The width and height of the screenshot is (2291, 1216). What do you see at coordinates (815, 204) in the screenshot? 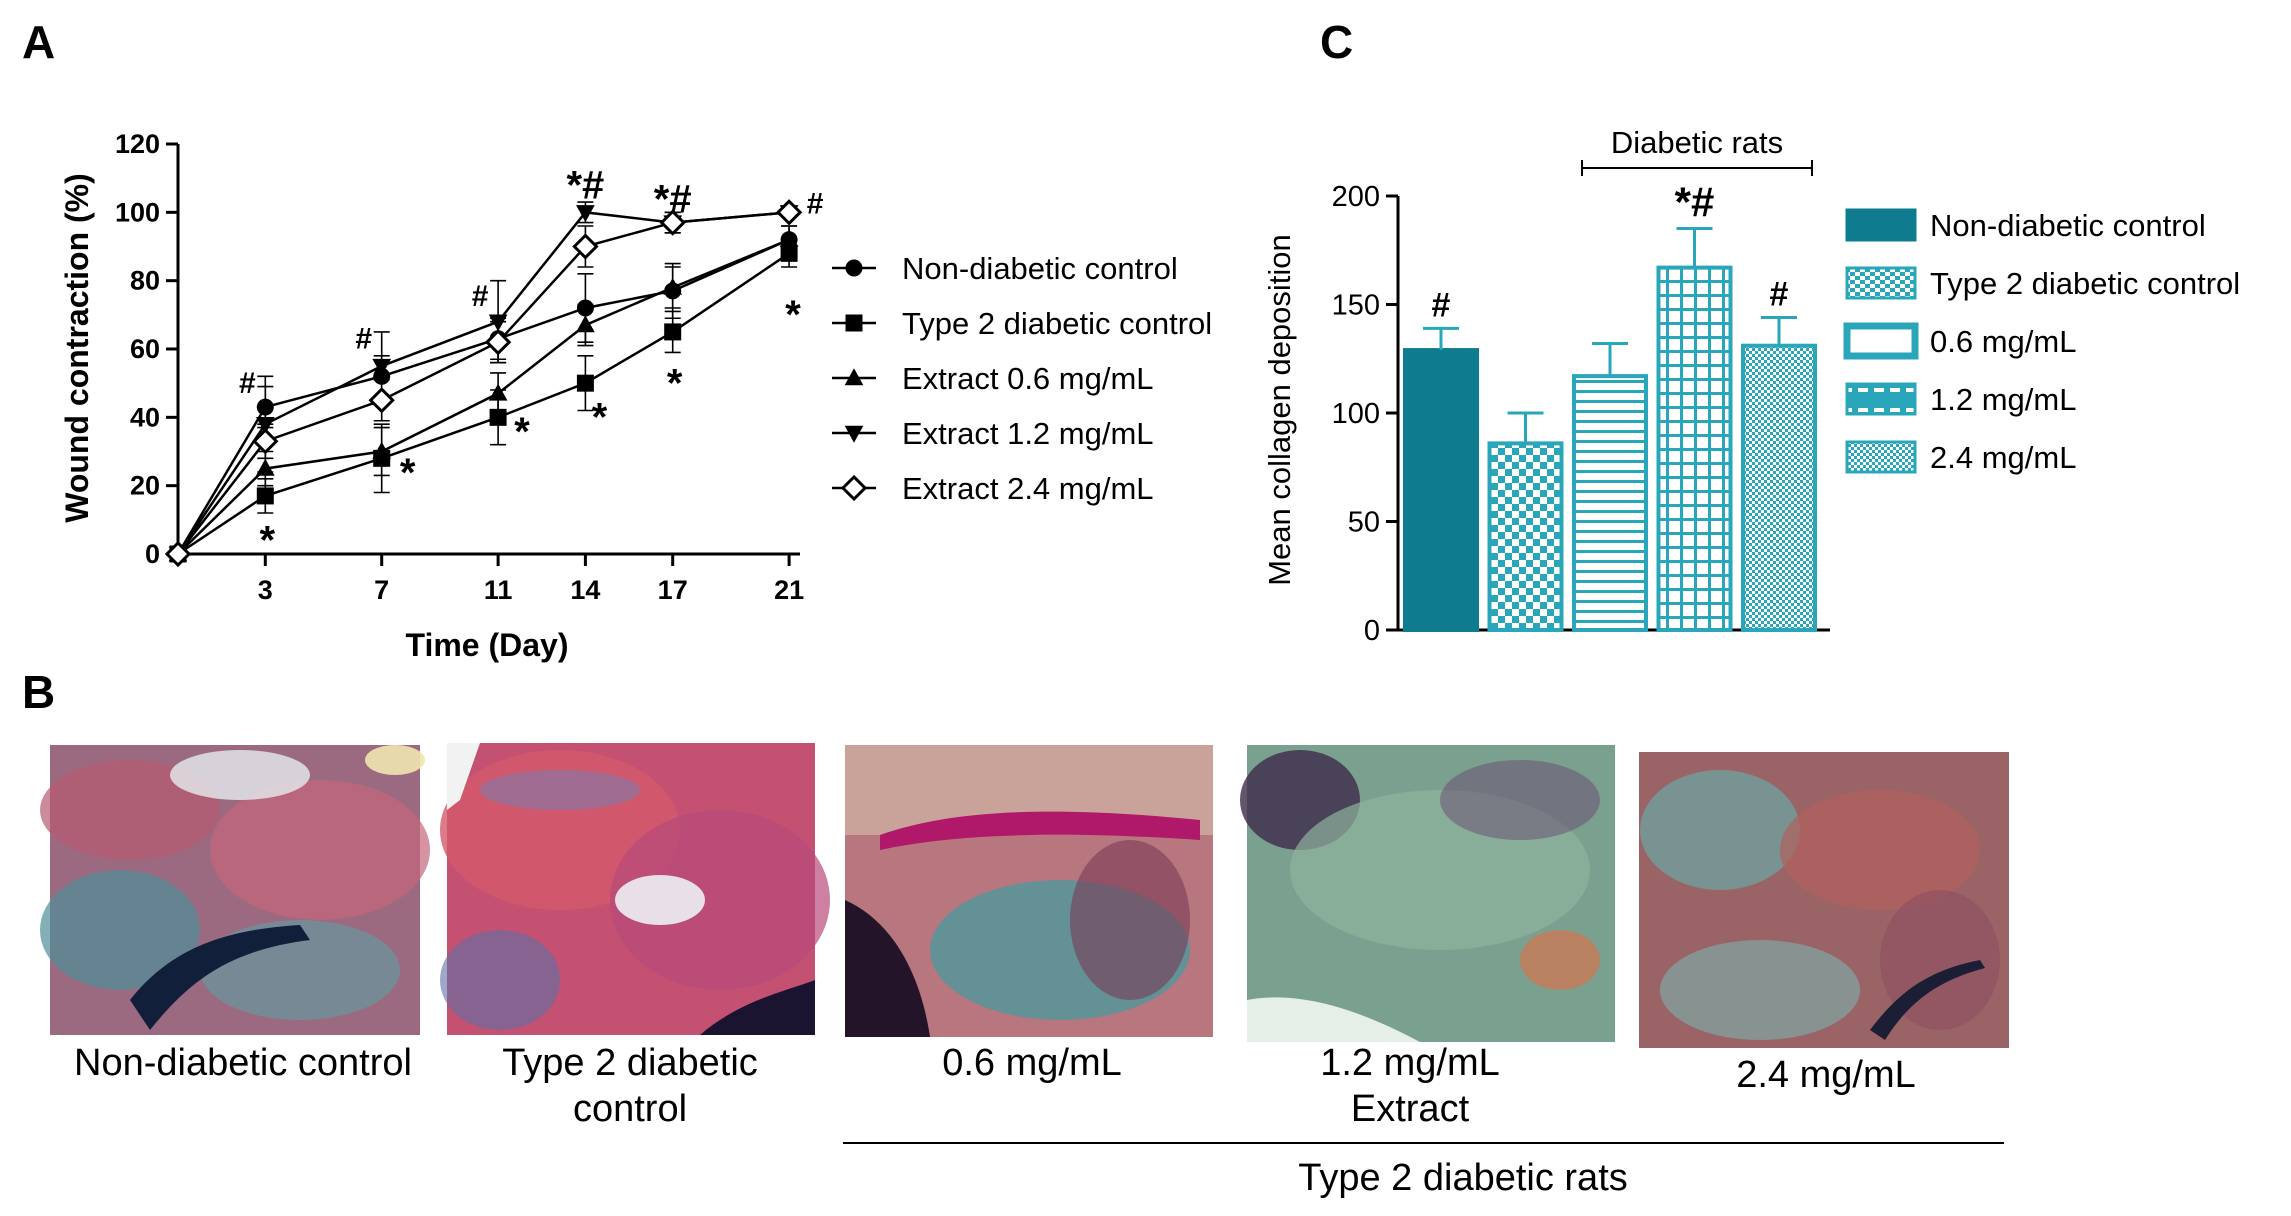
I see `annotation-10: #` at bounding box center [815, 204].